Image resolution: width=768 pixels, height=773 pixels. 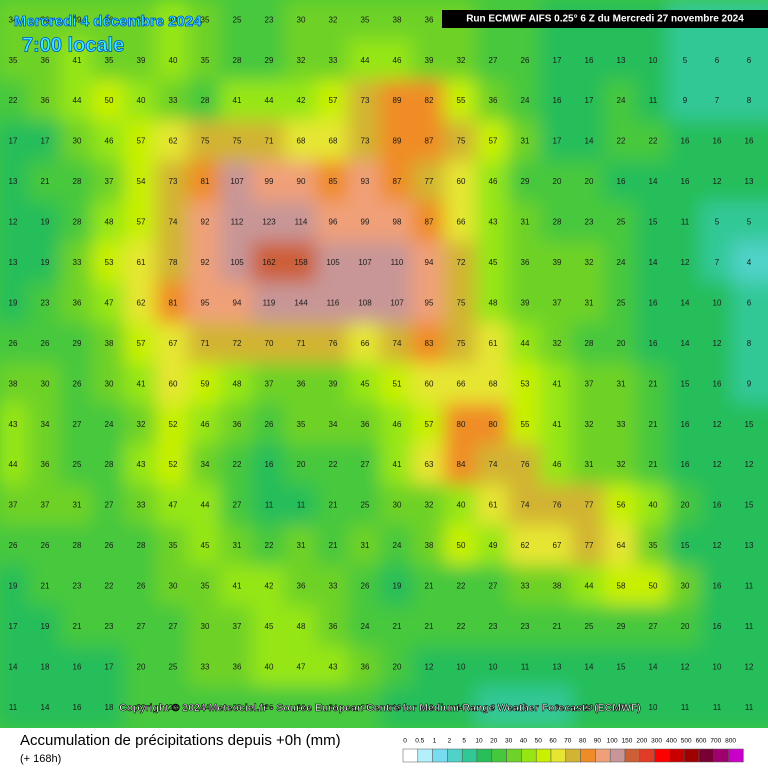 I want to click on grid-value: 39, so click(x=557, y=262).